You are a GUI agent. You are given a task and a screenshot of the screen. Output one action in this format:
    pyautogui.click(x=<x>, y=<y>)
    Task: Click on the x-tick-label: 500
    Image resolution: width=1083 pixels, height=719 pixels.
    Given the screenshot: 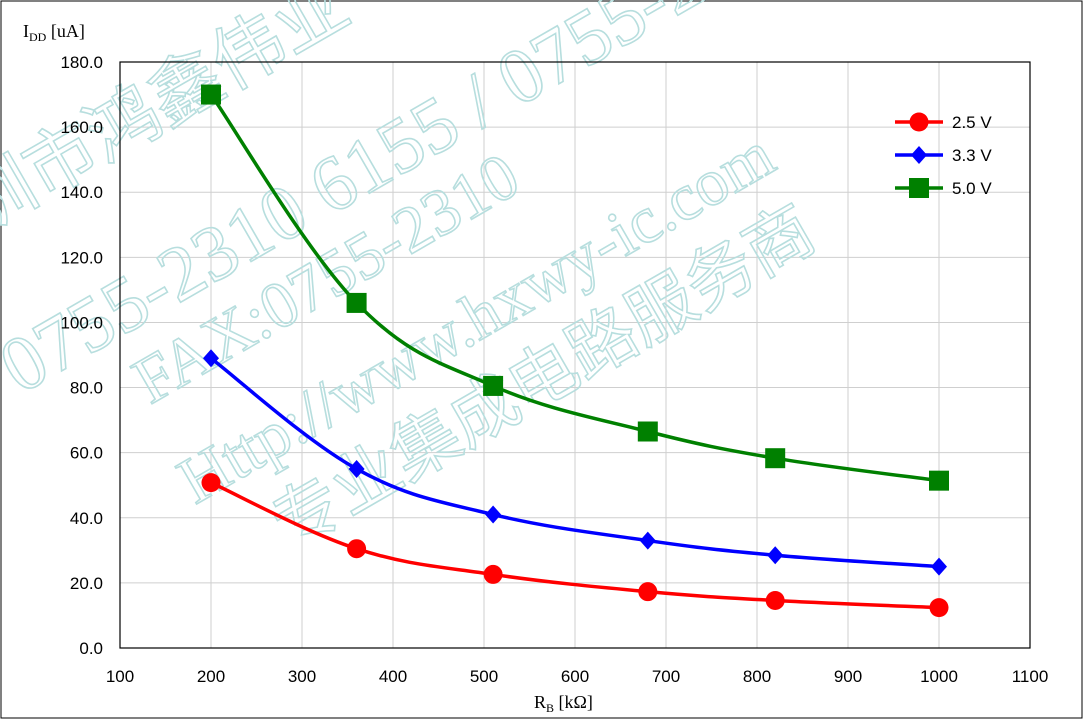 What is the action you would take?
    pyautogui.click(x=484, y=676)
    